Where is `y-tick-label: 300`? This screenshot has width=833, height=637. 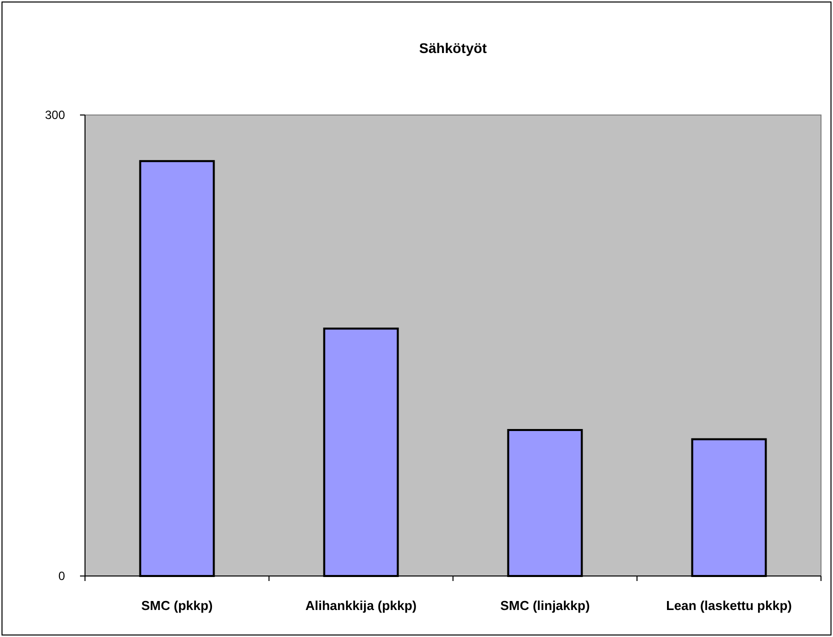 y-tick-label: 300 is located at coordinates (55, 115).